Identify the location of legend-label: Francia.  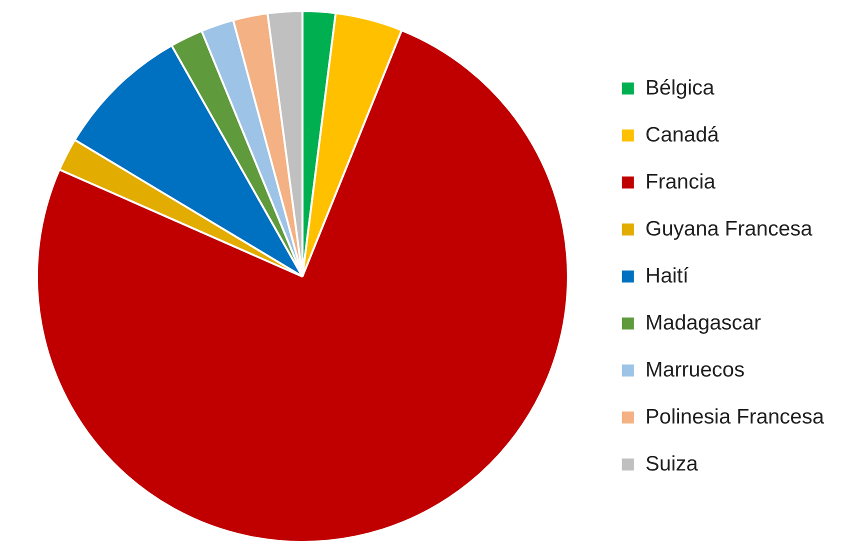
(680, 182).